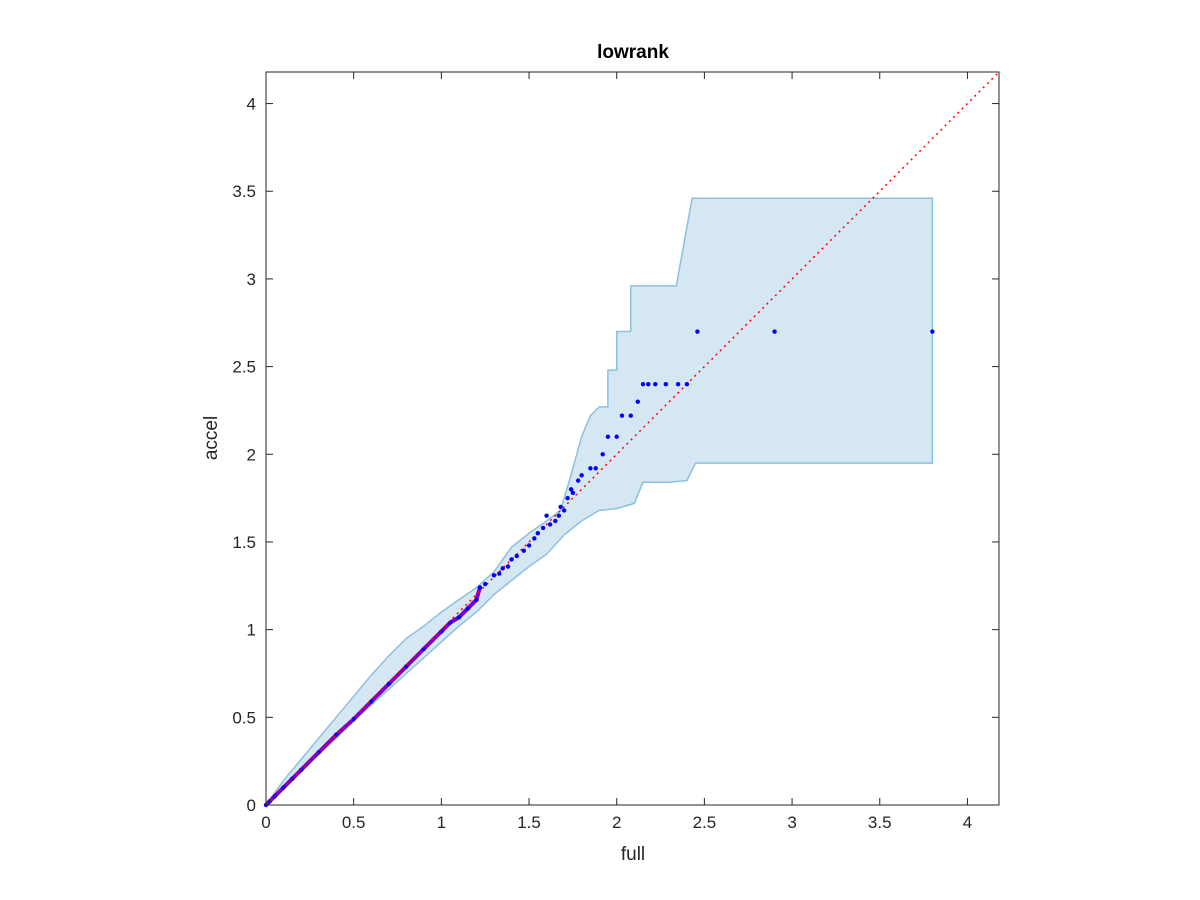 The width and height of the screenshot is (1200, 900). Describe the element at coordinates (244, 542) in the screenshot. I see `y-tick-label: 1.5` at that location.